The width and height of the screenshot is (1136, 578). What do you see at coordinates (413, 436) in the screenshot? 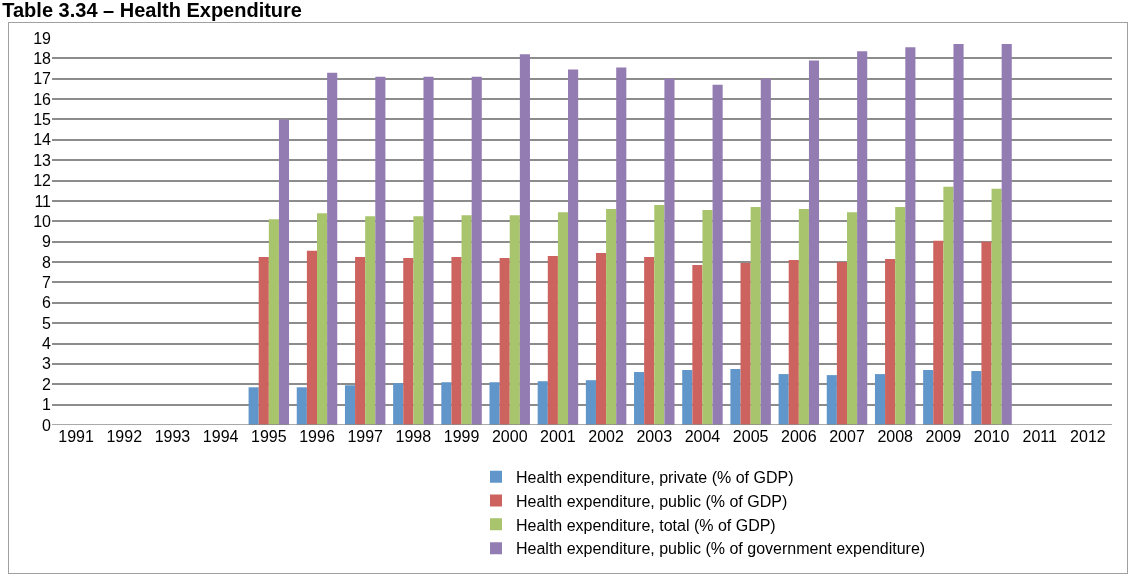
I see `x-tick-label: 1998` at bounding box center [413, 436].